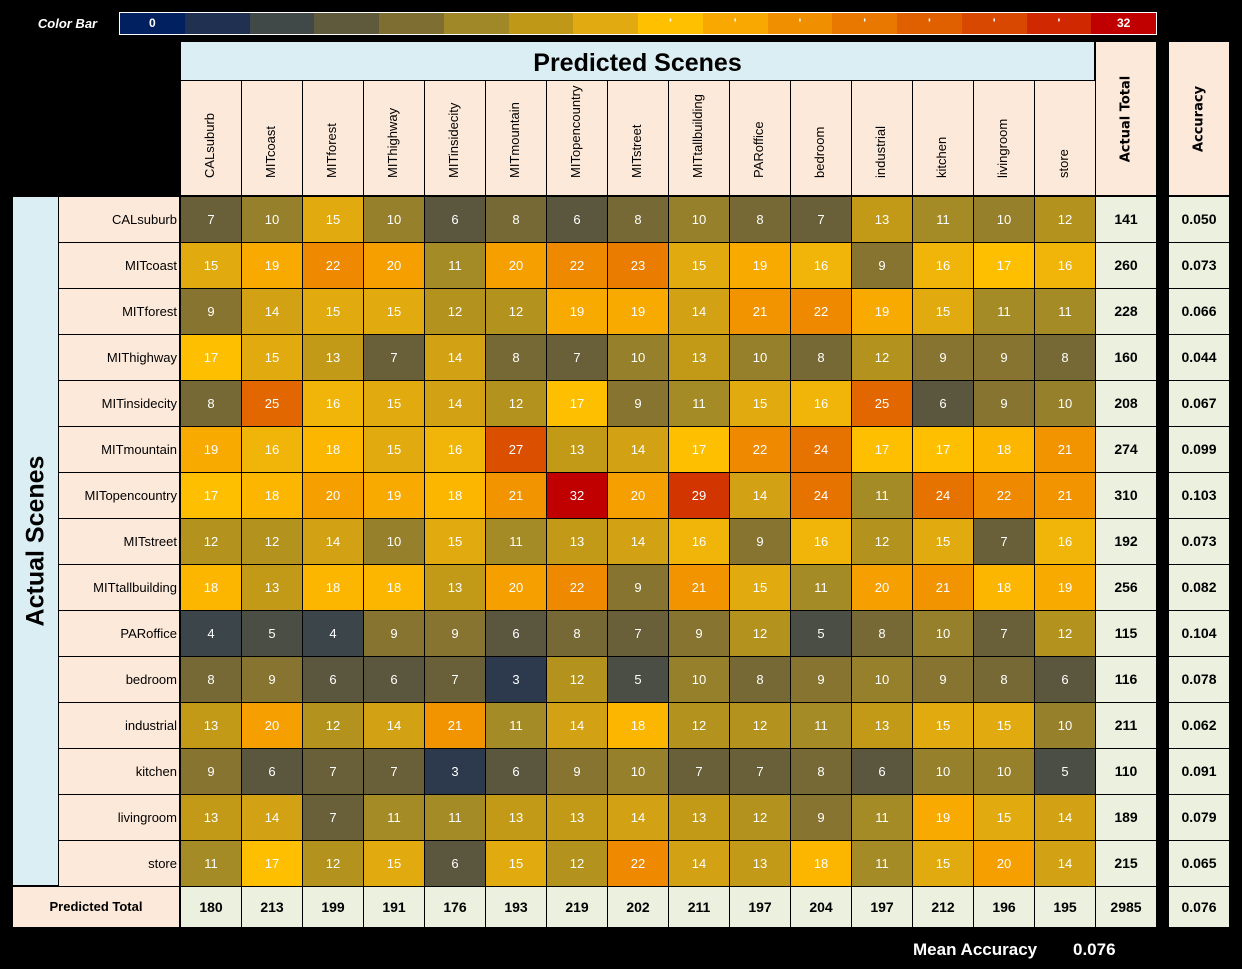 The height and width of the screenshot is (969, 1242). What do you see at coordinates (1126, 771) in the screenshot?
I see `actual-total-cell: 110` at bounding box center [1126, 771].